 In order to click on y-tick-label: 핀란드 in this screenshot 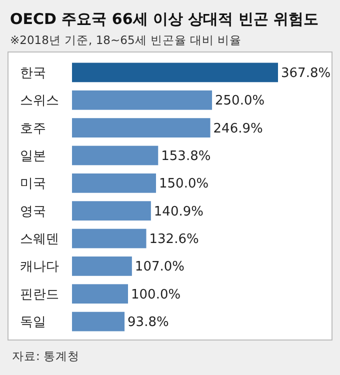, I will do `click(39, 294)`.